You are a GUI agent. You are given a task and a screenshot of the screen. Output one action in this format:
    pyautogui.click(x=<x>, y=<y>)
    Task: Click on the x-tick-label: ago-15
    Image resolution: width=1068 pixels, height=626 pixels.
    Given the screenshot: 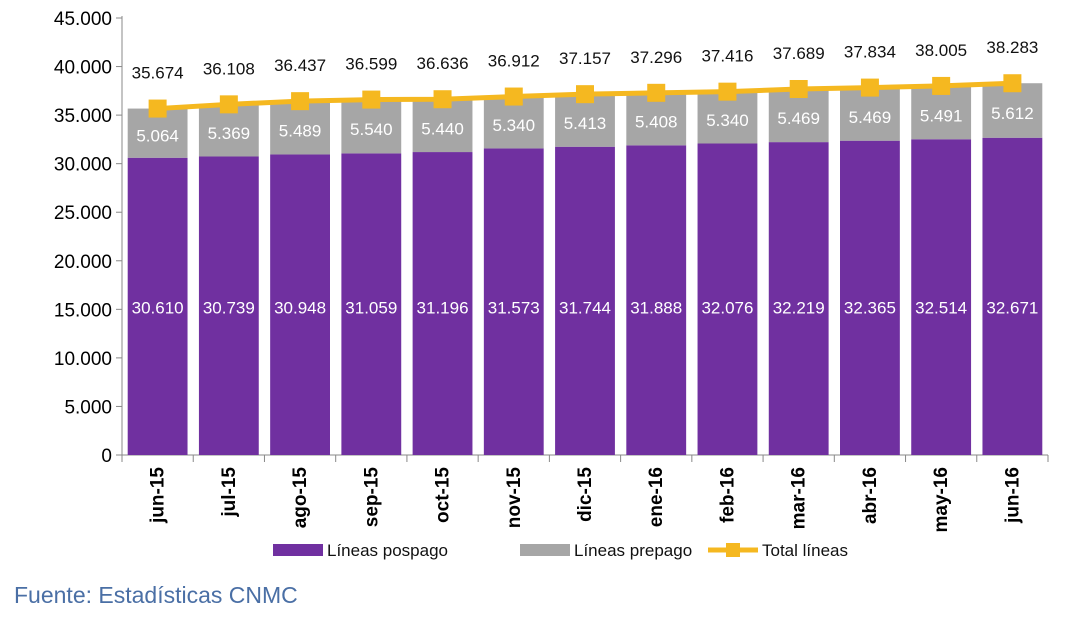 What is the action you would take?
    pyautogui.click(x=300, y=498)
    